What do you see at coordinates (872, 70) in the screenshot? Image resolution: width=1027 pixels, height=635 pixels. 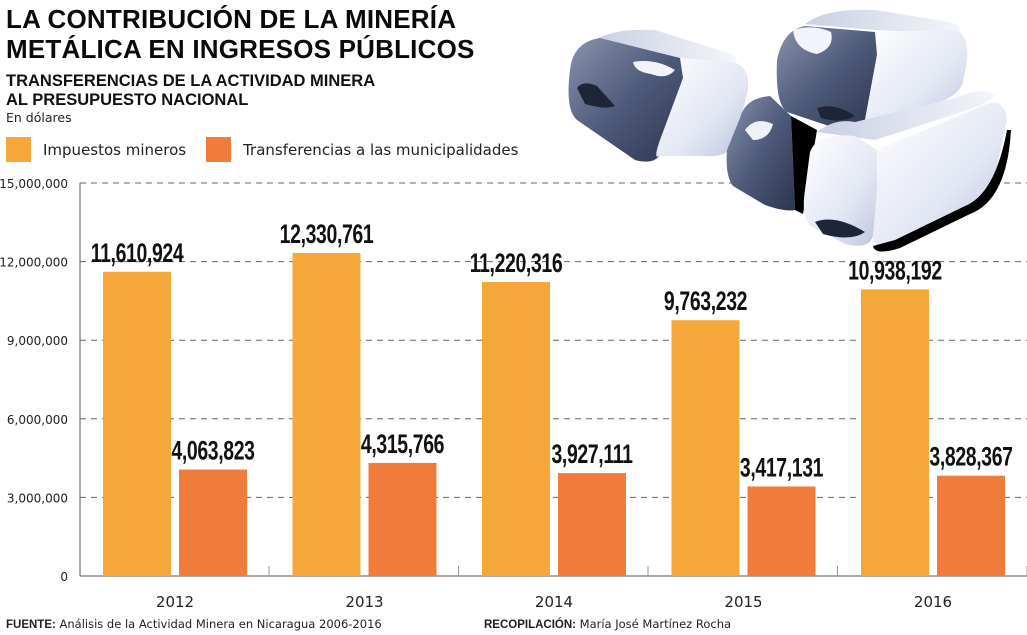 I see `silver-bar-top` at bounding box center [872, 70].